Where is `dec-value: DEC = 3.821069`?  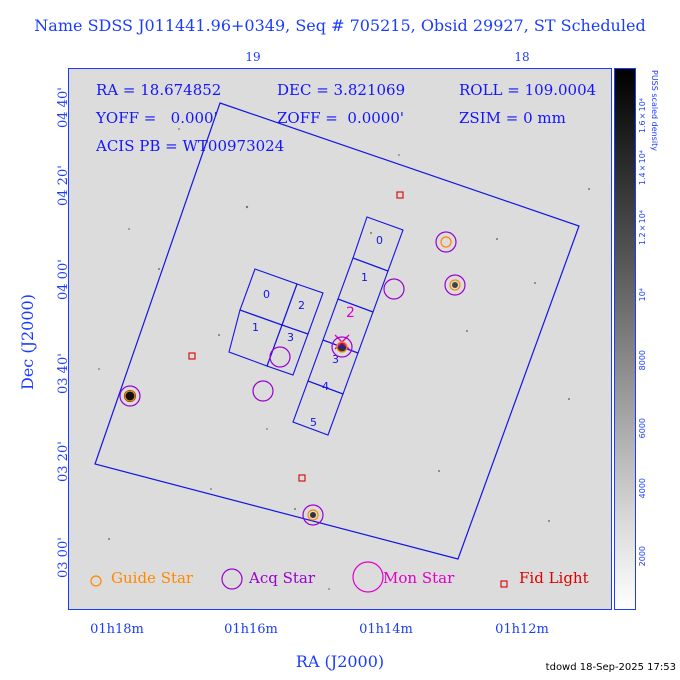
dec-value: DEC = 3.821069 is located at coordinates (341, 90).